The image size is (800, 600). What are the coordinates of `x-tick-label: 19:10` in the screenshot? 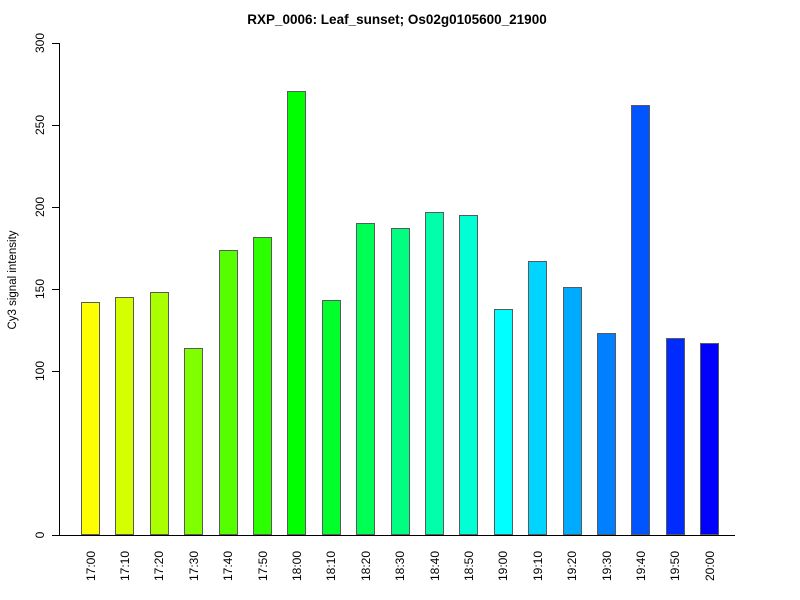 It's located at (537, 566).